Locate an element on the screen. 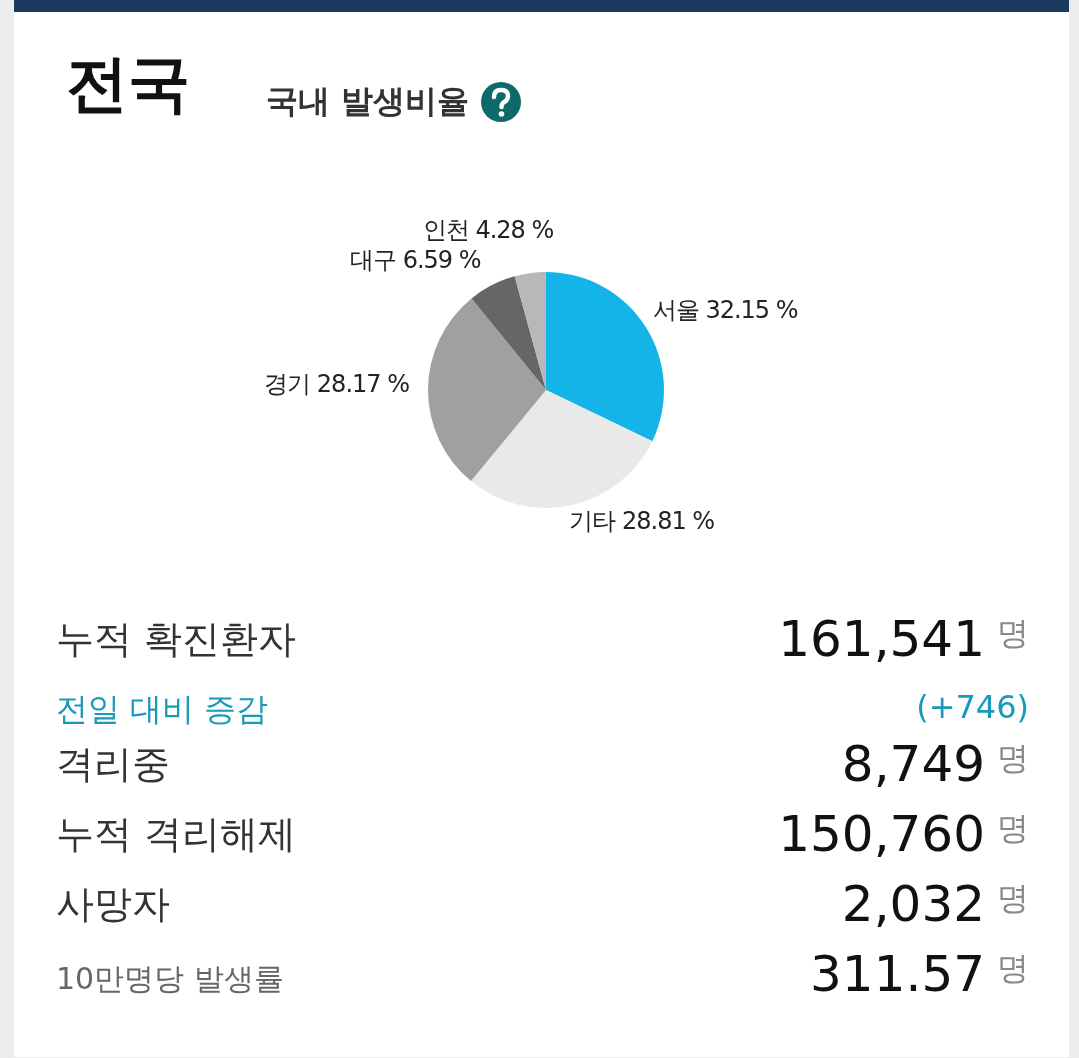  text: 전일 대비 증감 is located at coordinates (162, 709).